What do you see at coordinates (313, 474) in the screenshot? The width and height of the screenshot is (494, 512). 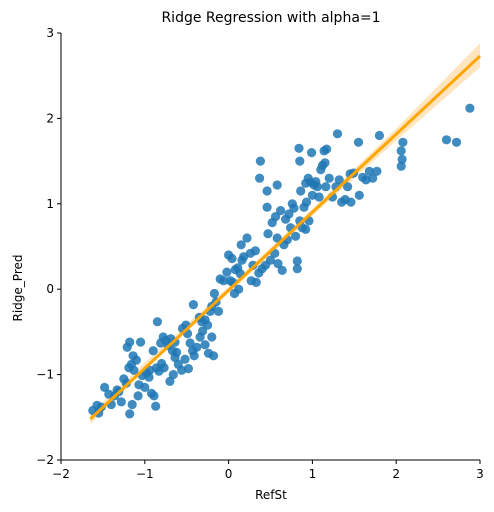 I see `x-tick-label: 1` at bounding box center [313, 474].